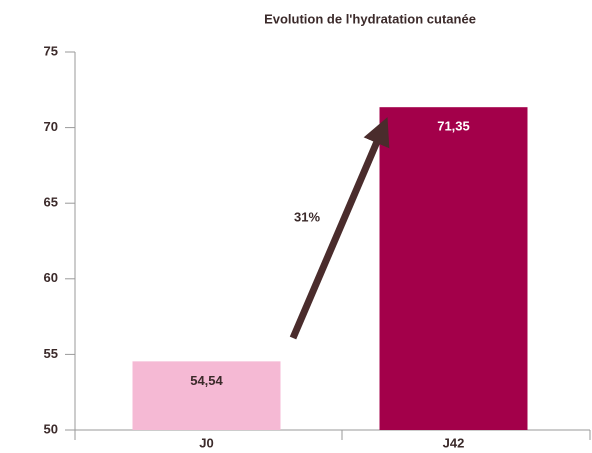 The height and width of the screenshot is (453, 592). What do you see at coordinates (51, 202) in the screenshot?
I see `y-tick-label: 65` at bounding box center [51, 202].